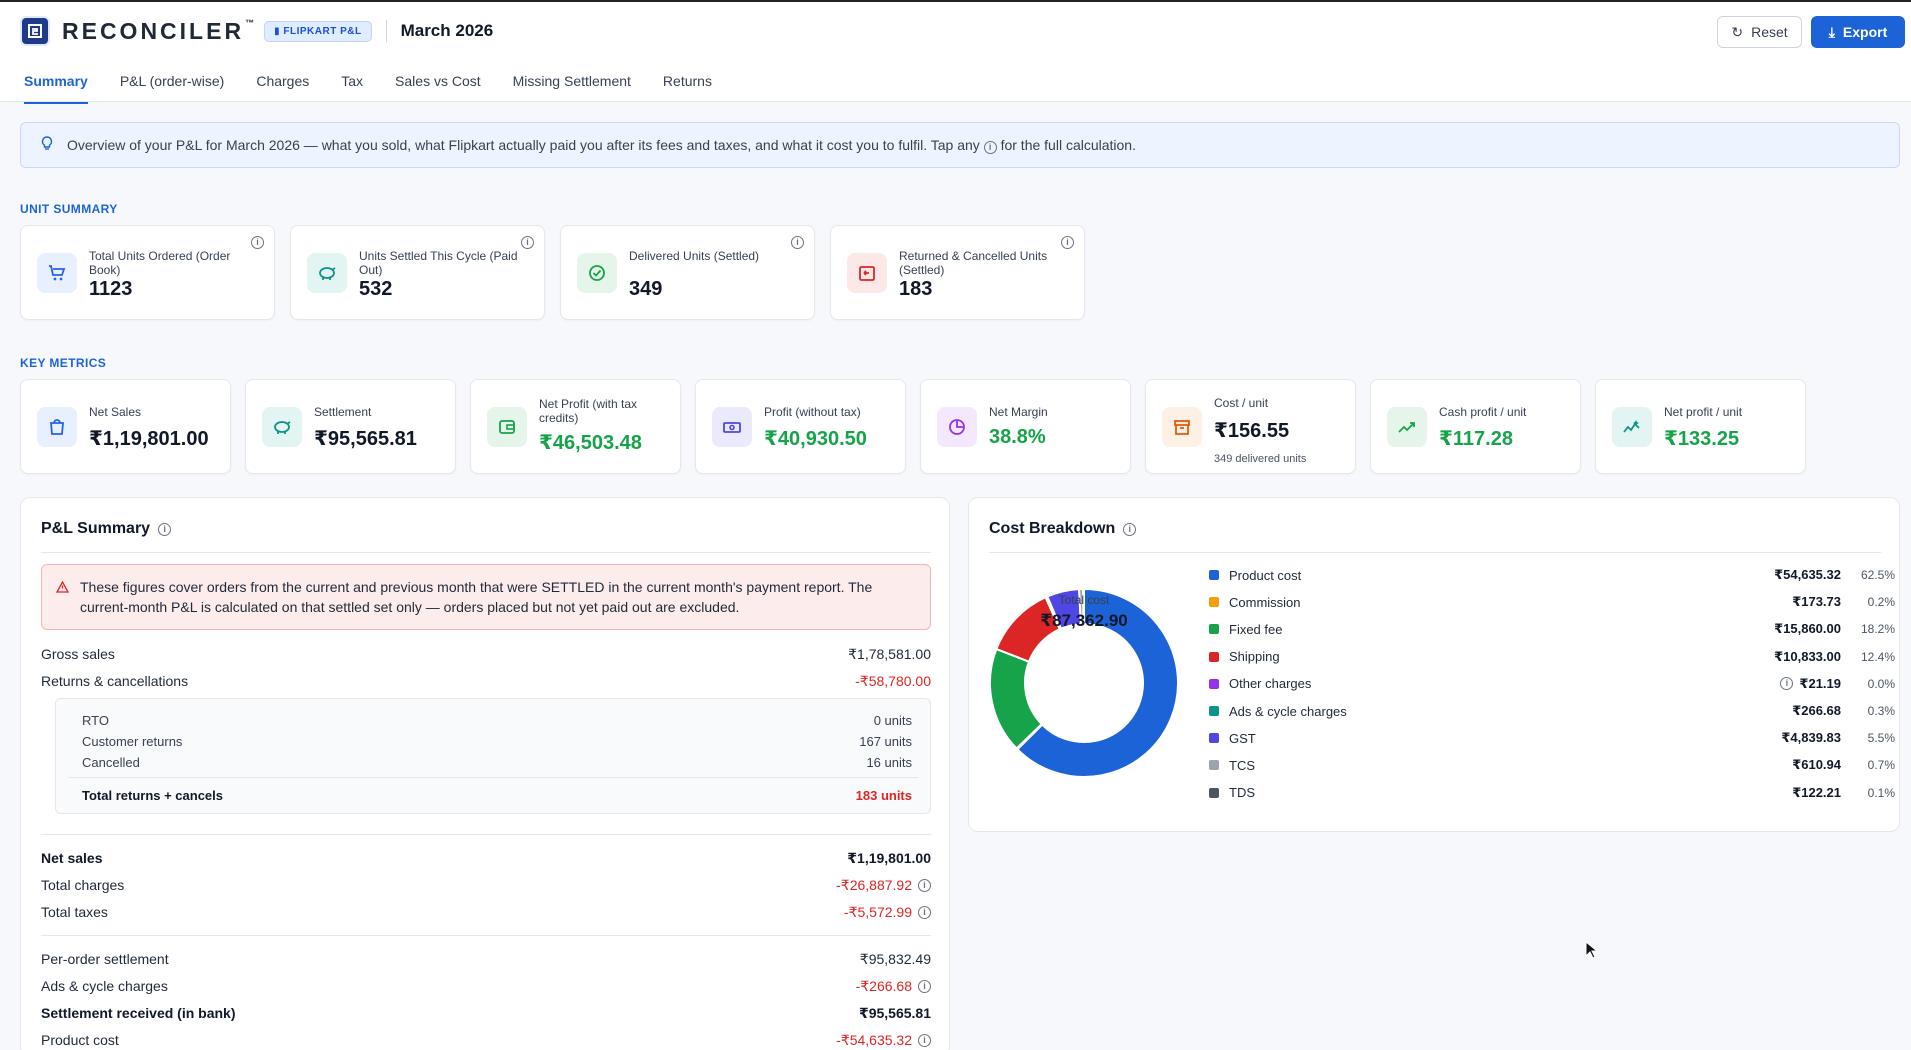 The height and width of the screenshot is (1050, 1911). I want to click on donut-center: Total cost ₹87,362.90, so click(1084, 611).